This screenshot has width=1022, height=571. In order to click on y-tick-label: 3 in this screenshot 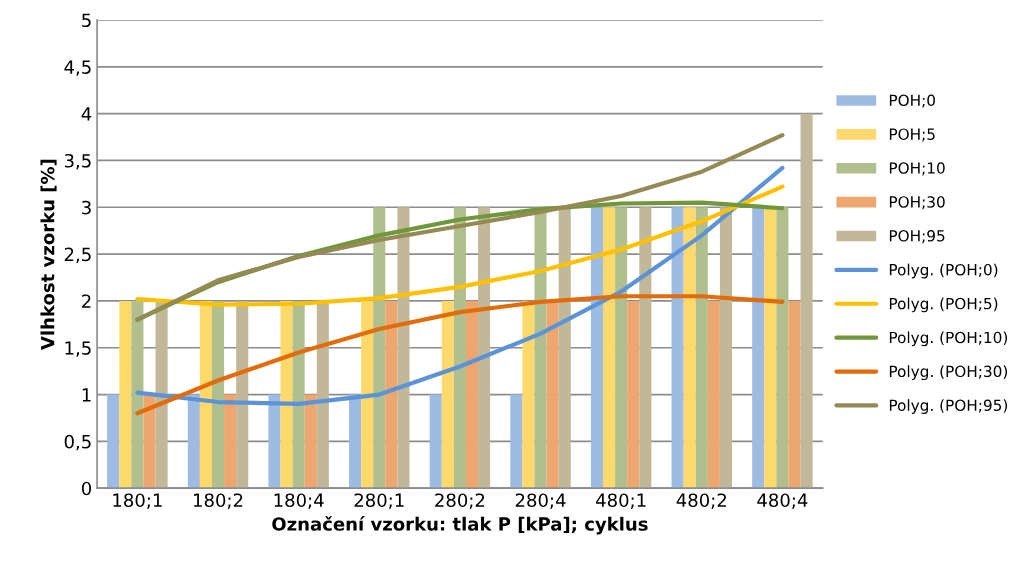, I will do `click(86, 207)`.